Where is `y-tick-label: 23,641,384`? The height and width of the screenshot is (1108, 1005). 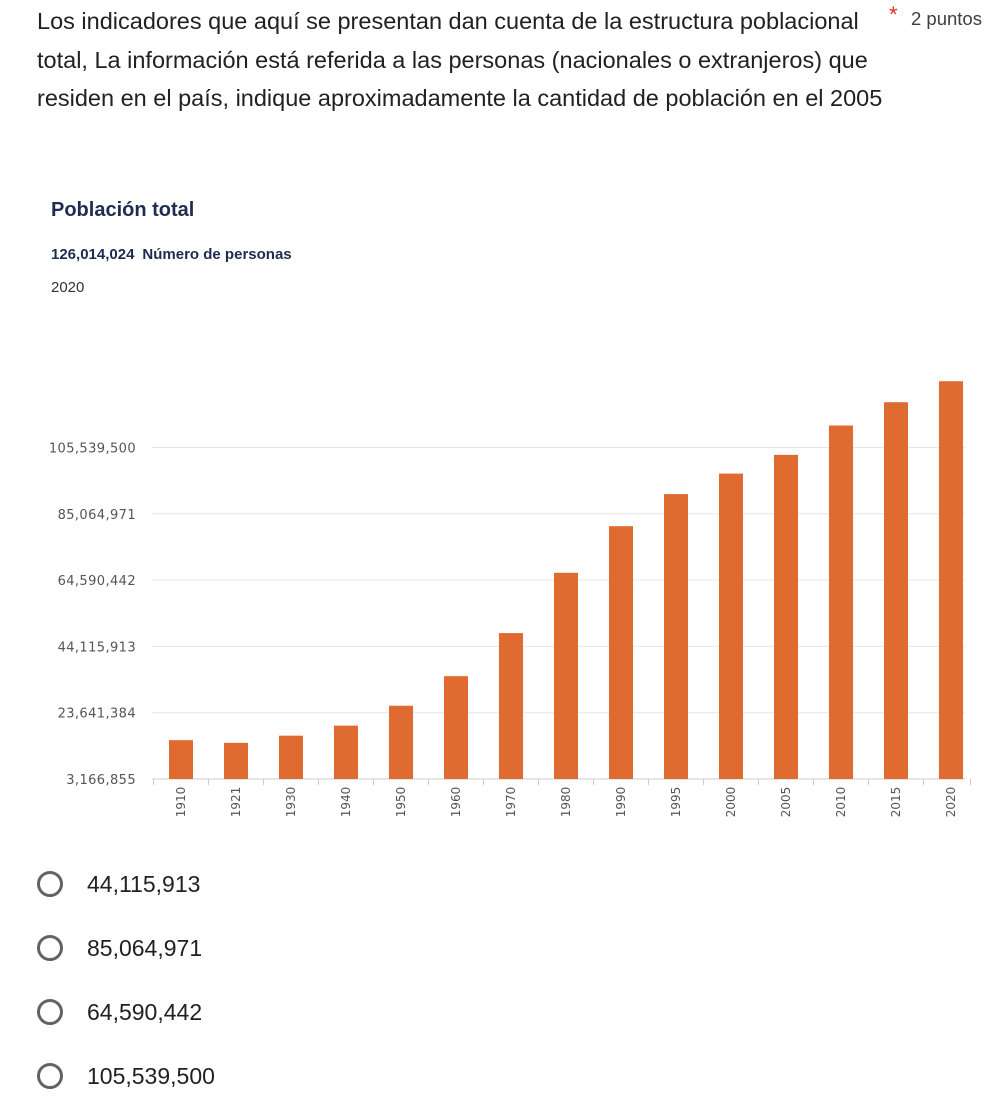 y-tick-label: 23,641,384 is located at coordinates (97, 714).